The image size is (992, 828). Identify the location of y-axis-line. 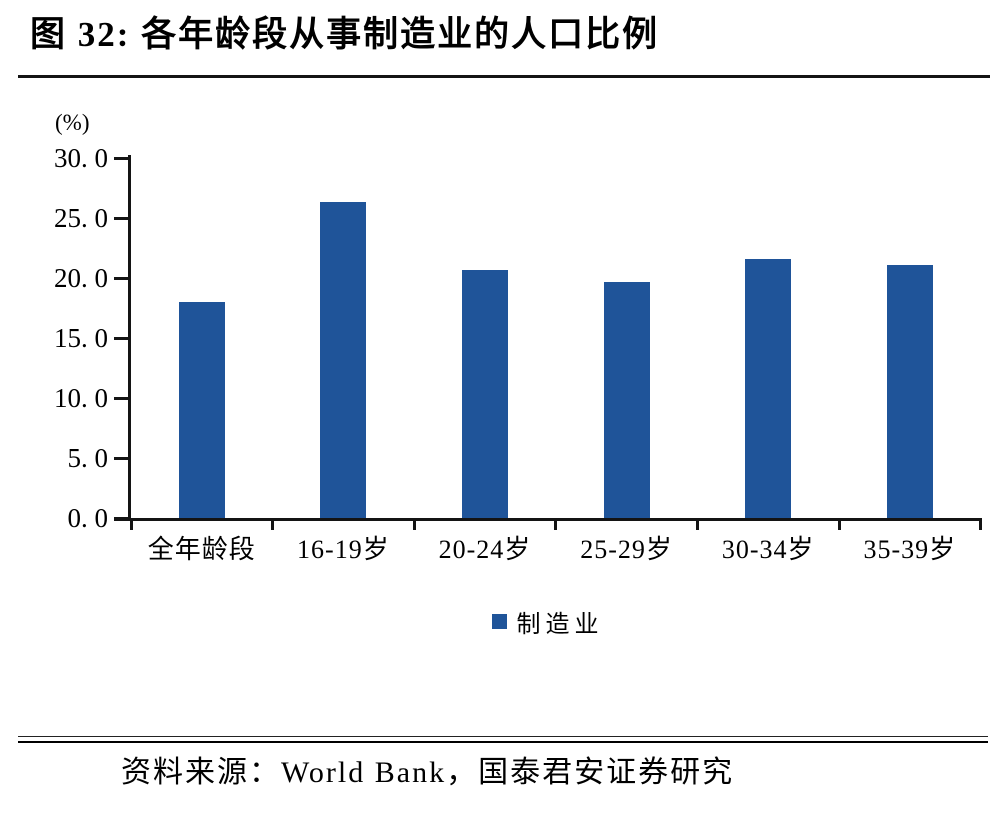
(129, 338).